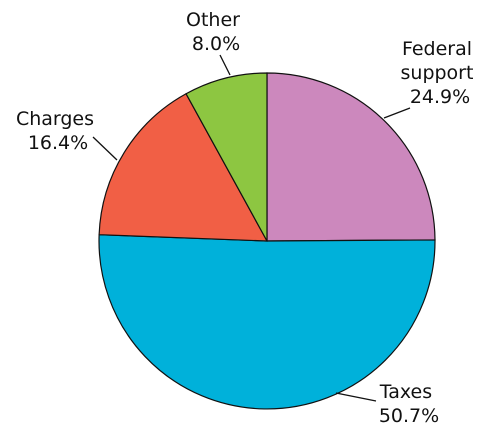  Describe the element at coordinates (58, 143) in the screenshot. I see `slice-value-label: 16.4%` at that location.